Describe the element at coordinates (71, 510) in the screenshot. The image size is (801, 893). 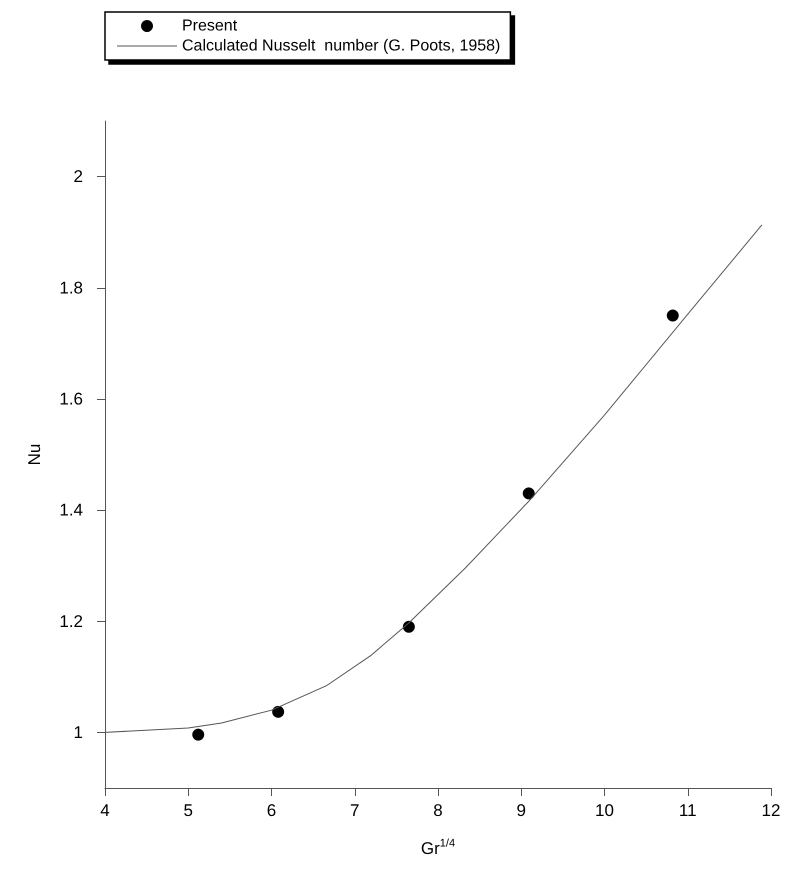
I see `y-tick-label: 1.4` at that location.